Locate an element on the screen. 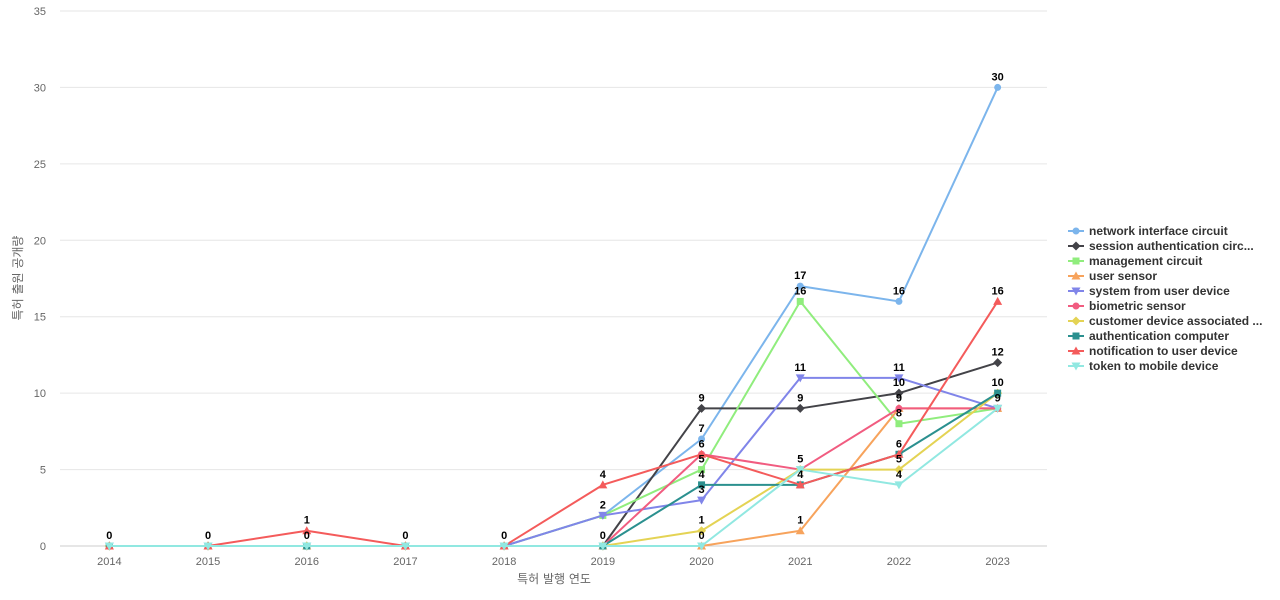 The height and width of the screenshot is (600, 1280). legend-label: user sensor is located at coordinates (1123, 276).